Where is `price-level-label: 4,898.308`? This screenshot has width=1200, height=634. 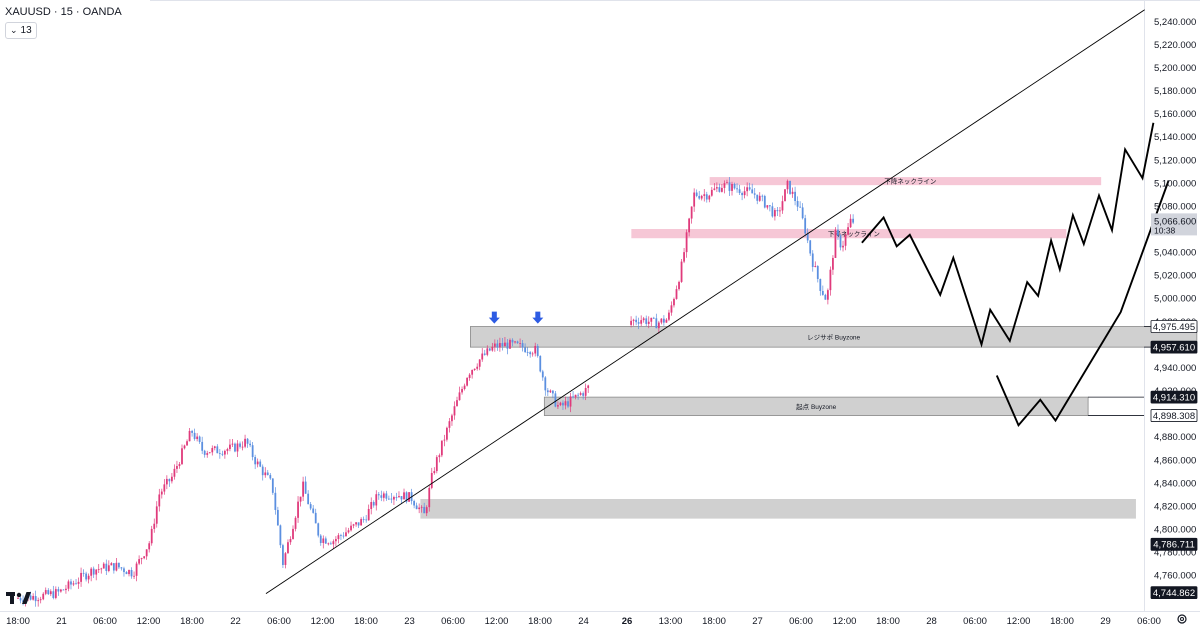
price-level-label: 4,898.308 is located at coordinates (1174, 416).